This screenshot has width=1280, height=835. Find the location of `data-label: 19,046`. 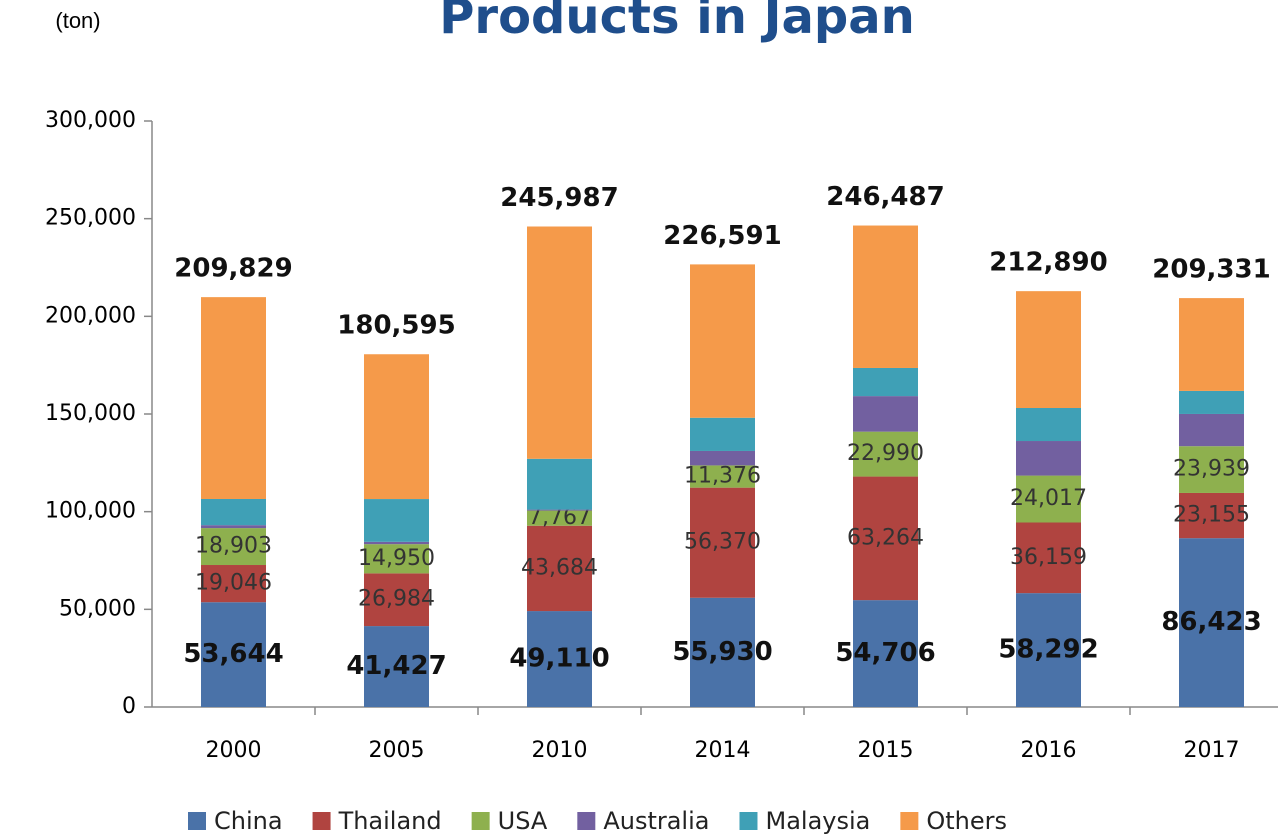

data-label: 19,046 is located at coordinates (233, 583).